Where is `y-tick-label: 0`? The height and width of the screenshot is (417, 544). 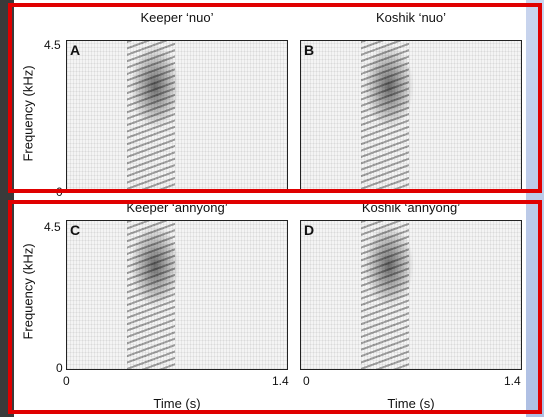 y-tick-label: 0 is located at coordinates (59, 368).